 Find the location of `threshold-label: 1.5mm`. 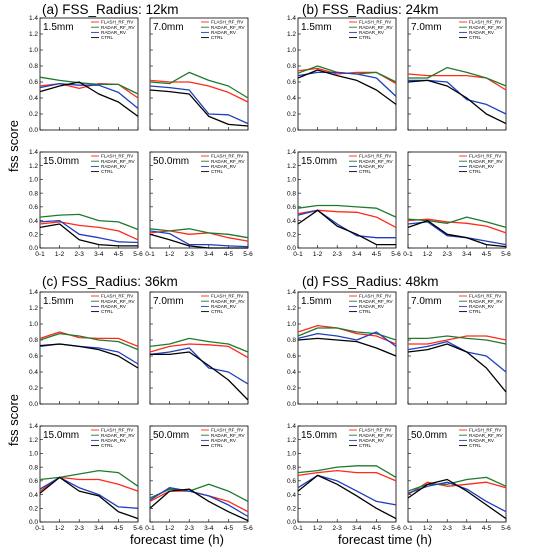

threshold-label: 1.5mm is located at coordinates (316, 27).